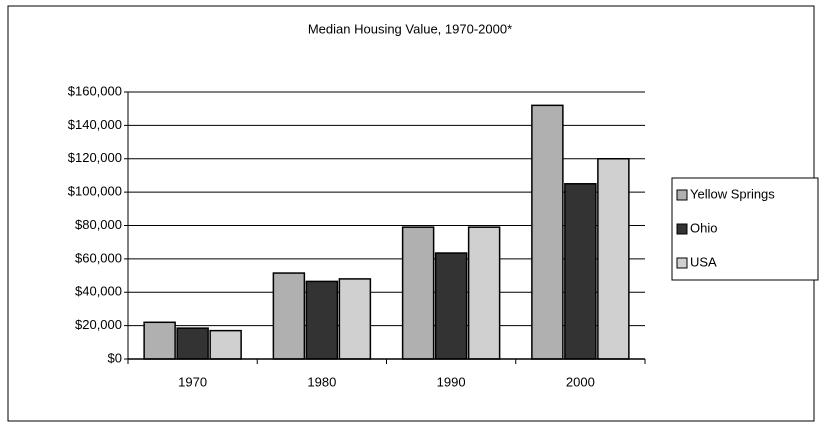  I want to click on y-tick-label: $60,000, so click(98, 257).